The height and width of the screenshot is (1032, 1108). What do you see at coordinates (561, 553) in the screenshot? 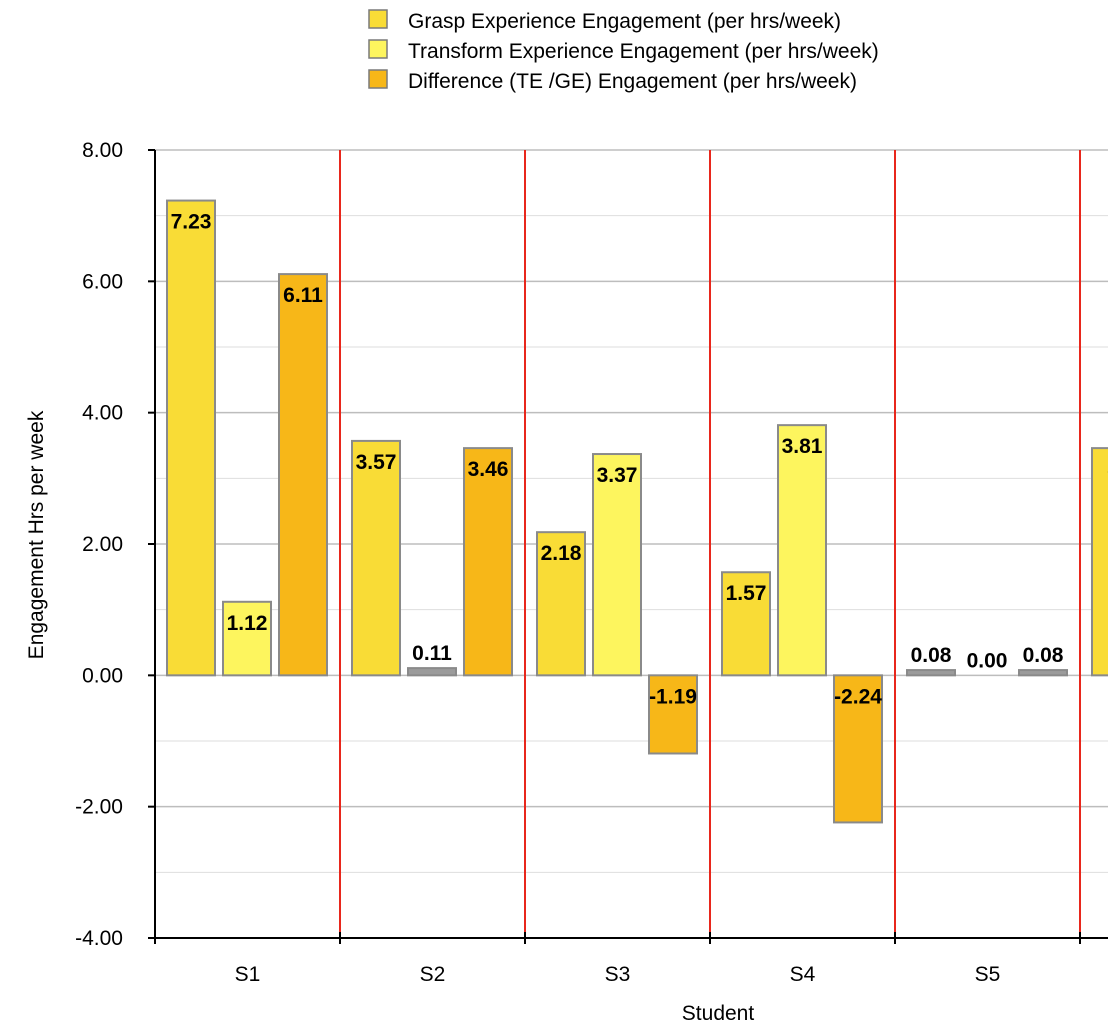
I see `data-label: 2.18` at bounding box center [561, 553].